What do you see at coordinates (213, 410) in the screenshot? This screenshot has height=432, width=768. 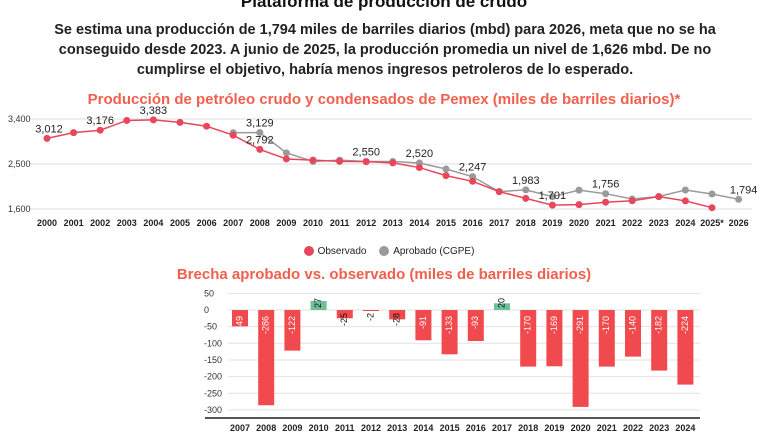 I see `y-tick-label: -300` at bounding box center [213, 410].